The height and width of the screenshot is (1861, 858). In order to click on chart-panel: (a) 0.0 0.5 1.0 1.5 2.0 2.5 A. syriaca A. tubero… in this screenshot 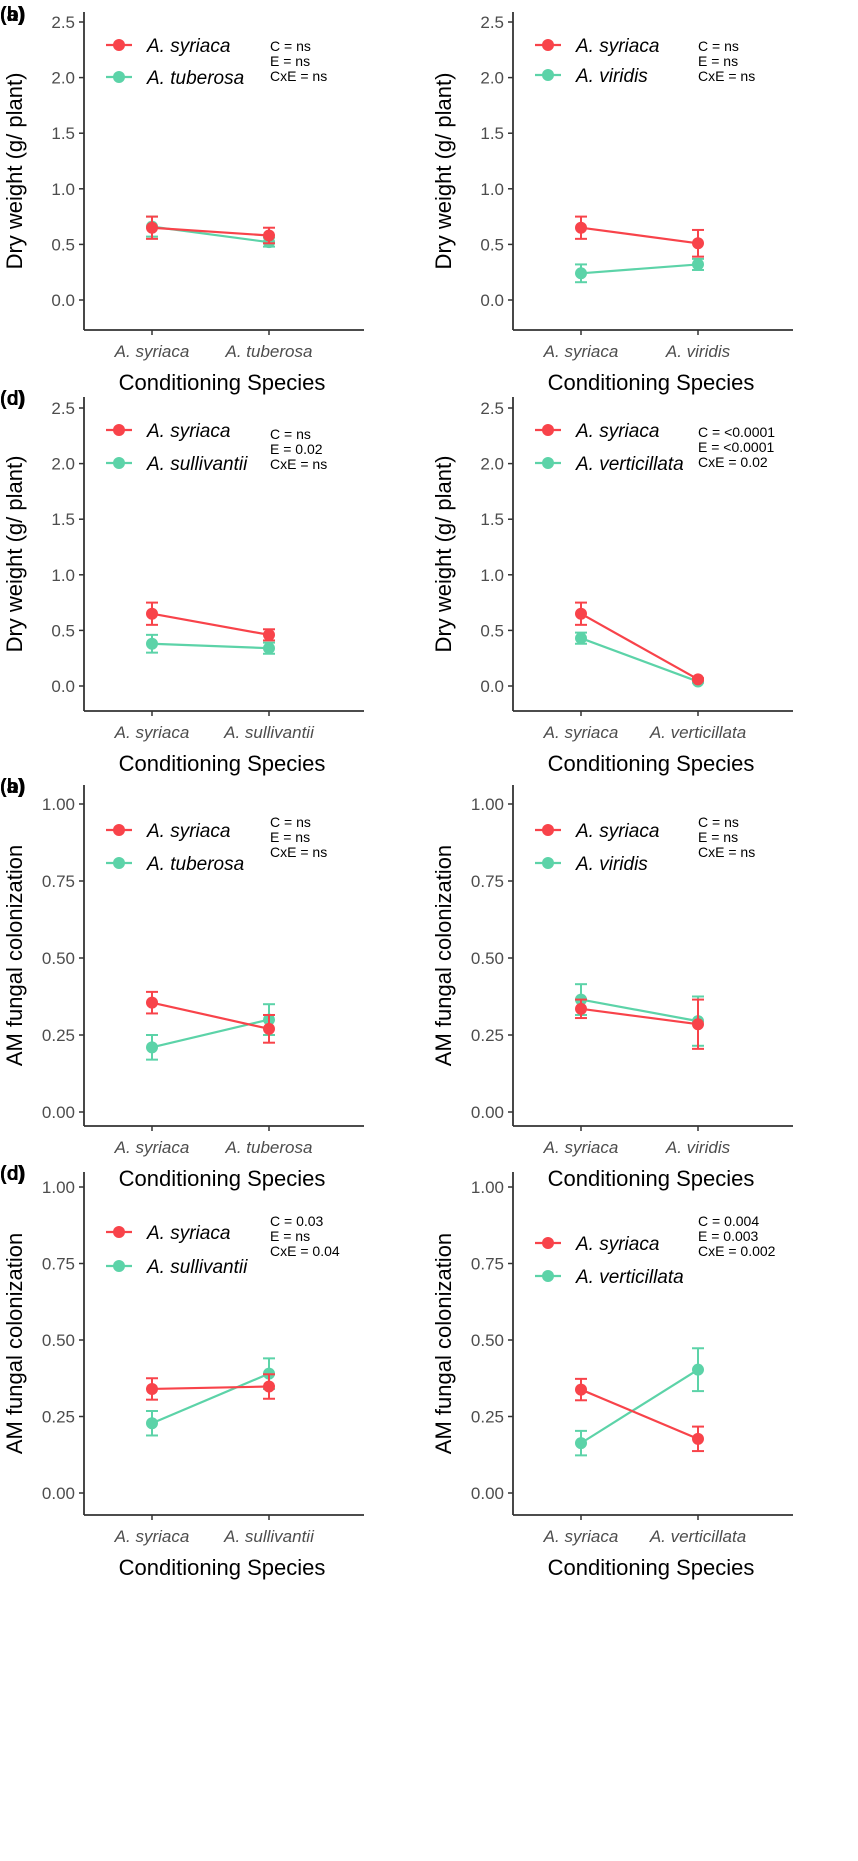, I will do `click(182, 199)`.